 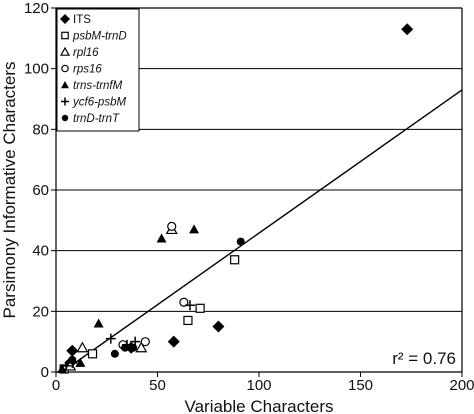 I want to click on legend-marker-rps16, so click(x=65, y=68).